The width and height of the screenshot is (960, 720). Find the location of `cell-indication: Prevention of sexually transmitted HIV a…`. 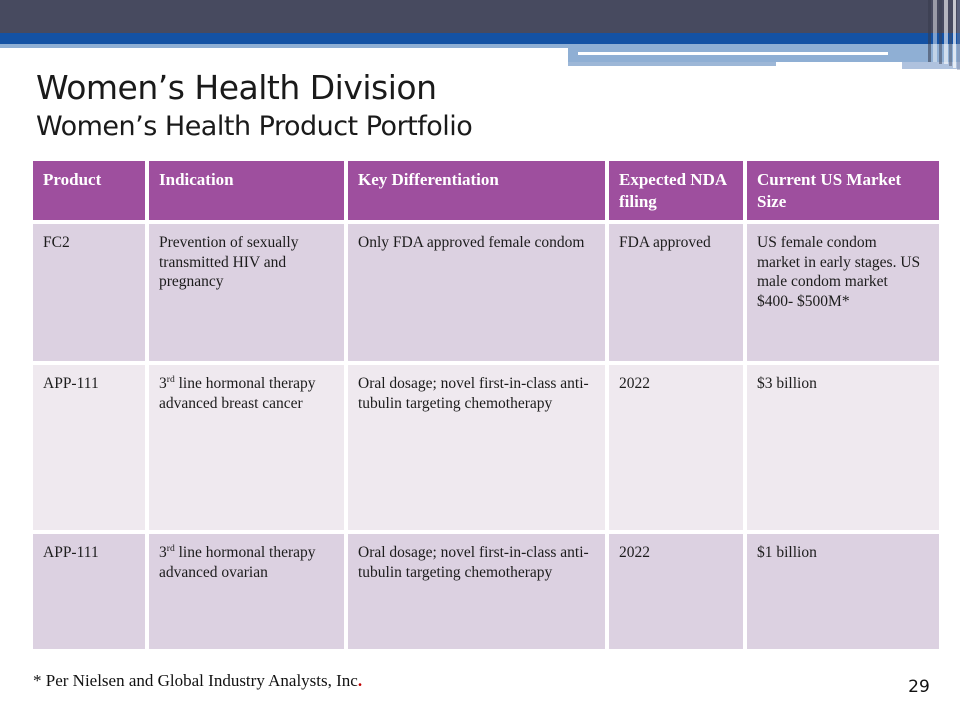

cell-indication: Prevention of sexually transmitted HIV a… is located at coordinates (246, 292).